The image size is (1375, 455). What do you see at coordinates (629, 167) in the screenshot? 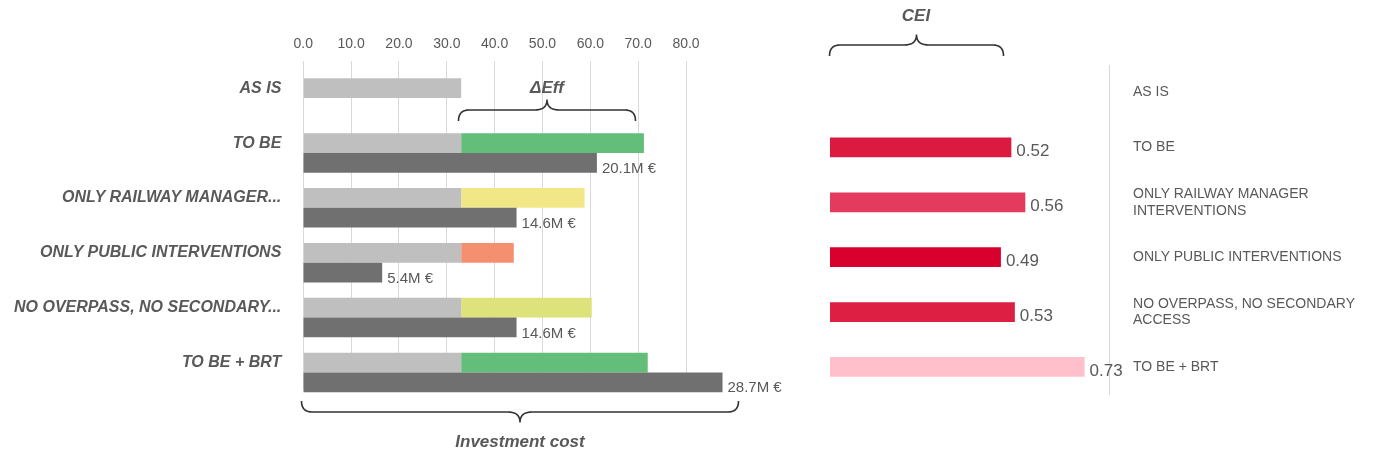
I see `data-label: 20.1M €` at bounding box center [629, 167].